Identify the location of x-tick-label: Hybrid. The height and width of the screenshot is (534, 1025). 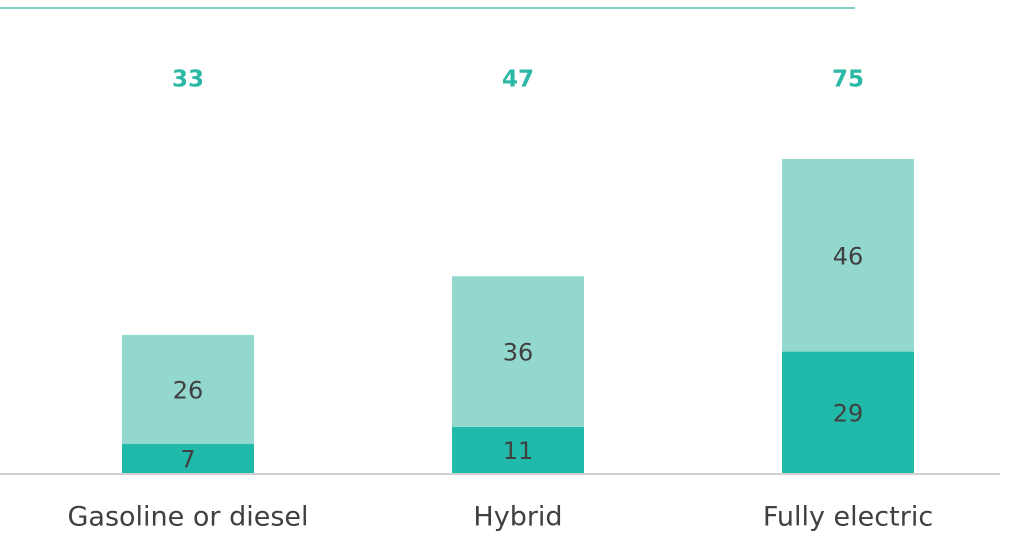
(517, 517).